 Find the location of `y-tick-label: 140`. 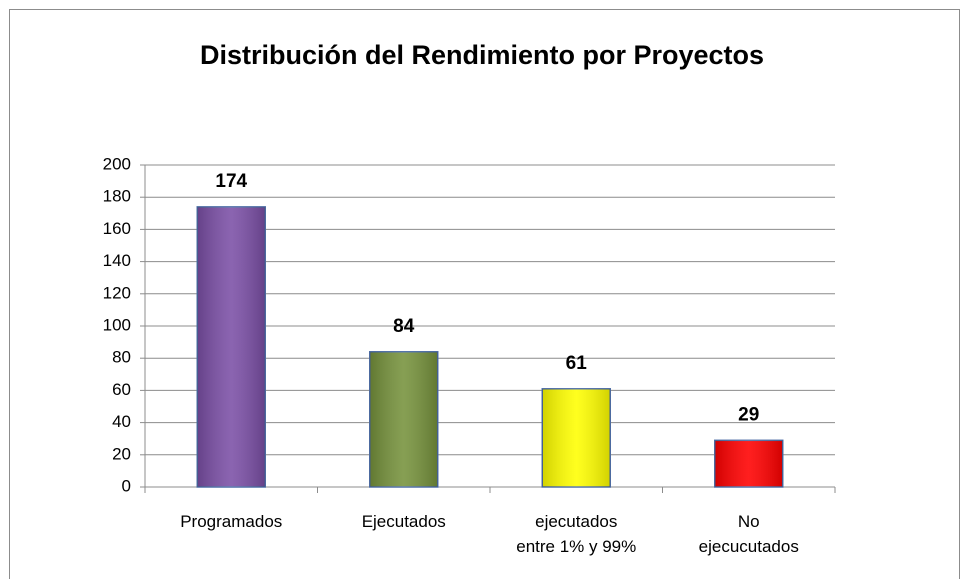

y-tick-label: 140 is located at coordinates (117, 260).